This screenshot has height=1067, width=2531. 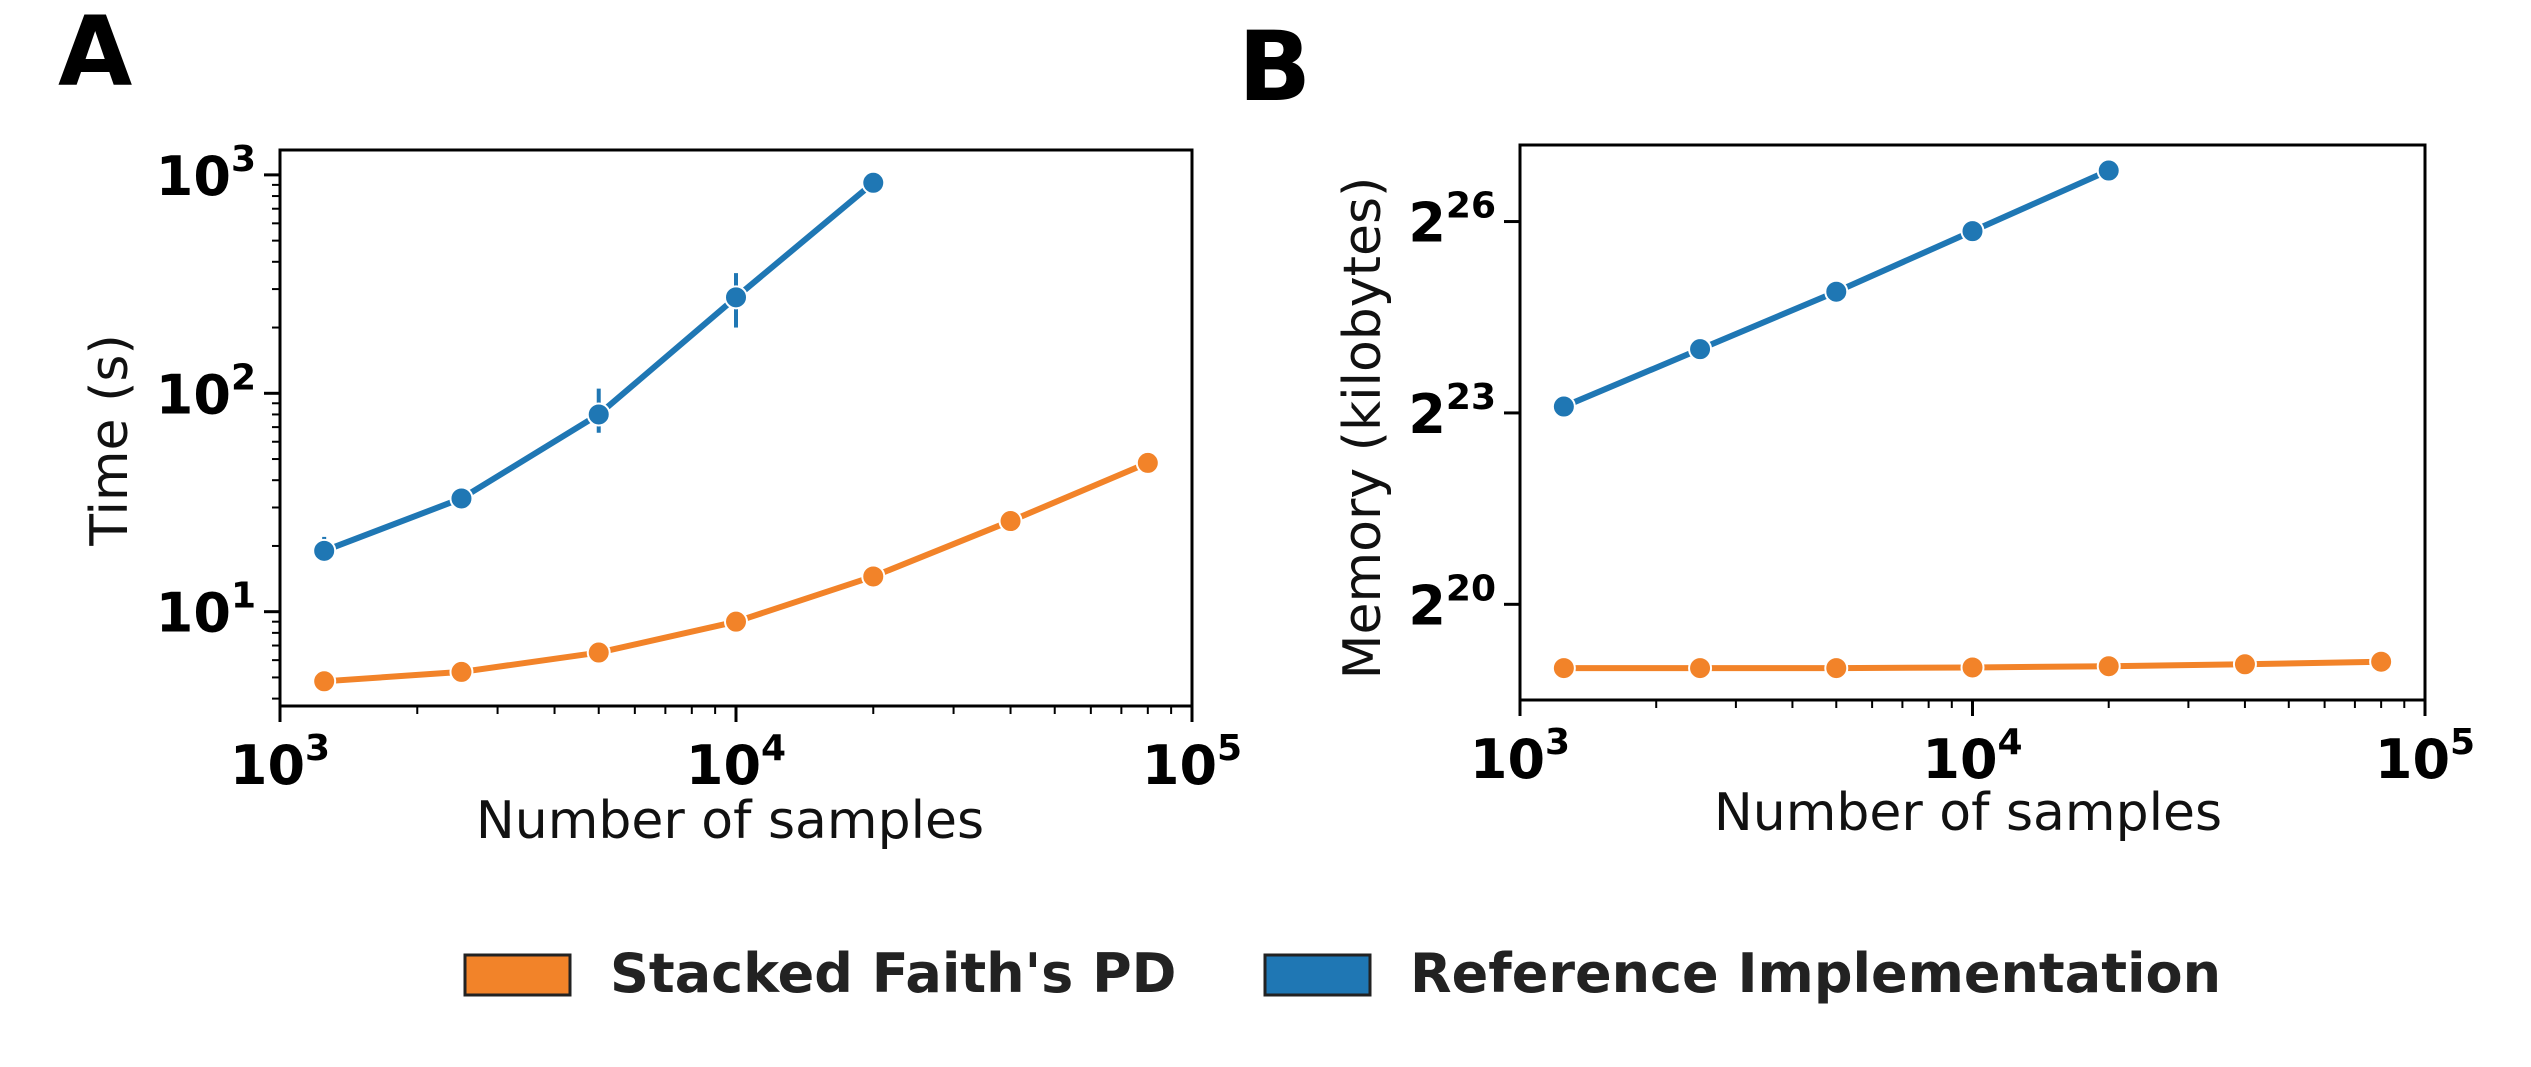 What do you see at coordinates (95, 54) in the screenshot?
I see `panel-a-letter: A` at bounding box center [95, 54].